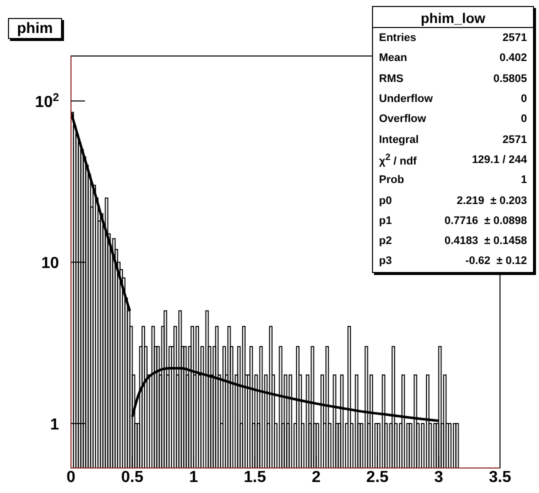 This screenshot has width=539, height=493. I want to click on text: 1, so click(523, 180).